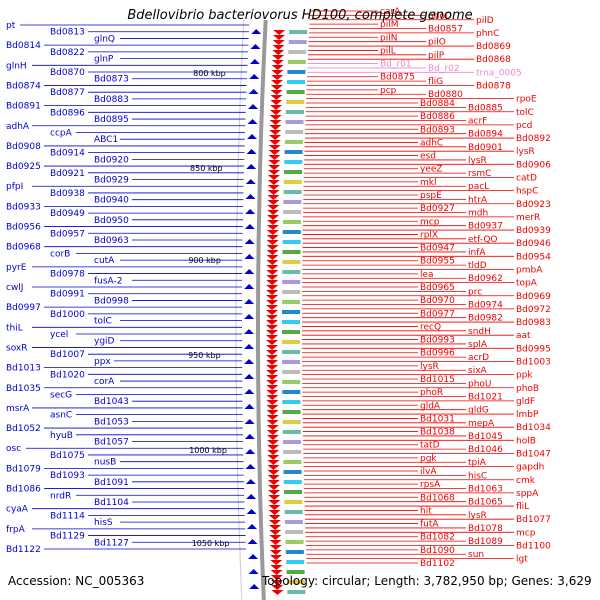 The width and height of the screenshot is (600, 600). I want to click on right-gene-label: Bd0937, so click(485, 227).